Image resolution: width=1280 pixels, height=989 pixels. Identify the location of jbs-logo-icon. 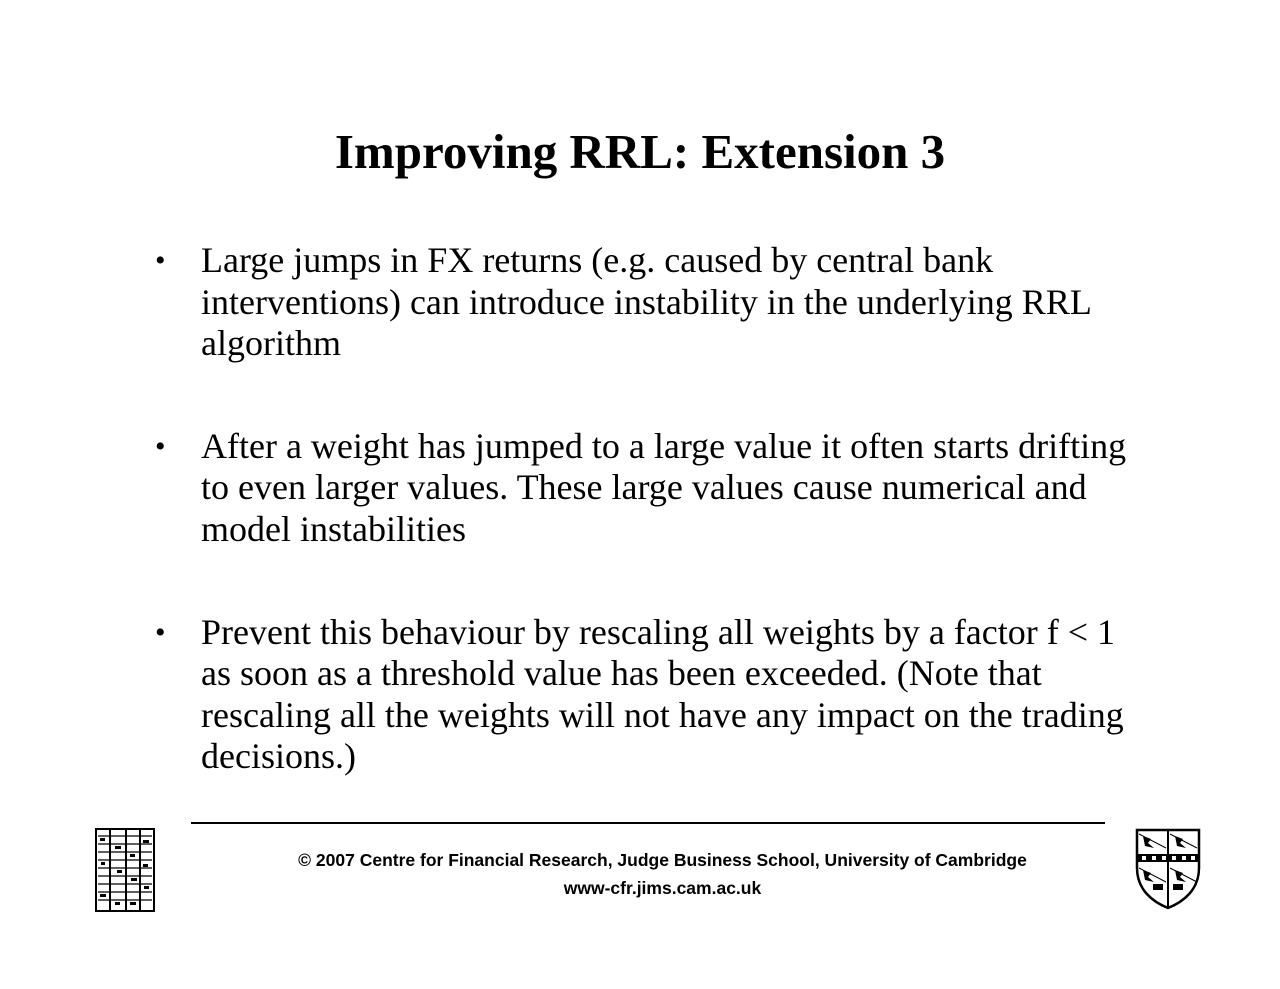
(125, 870).